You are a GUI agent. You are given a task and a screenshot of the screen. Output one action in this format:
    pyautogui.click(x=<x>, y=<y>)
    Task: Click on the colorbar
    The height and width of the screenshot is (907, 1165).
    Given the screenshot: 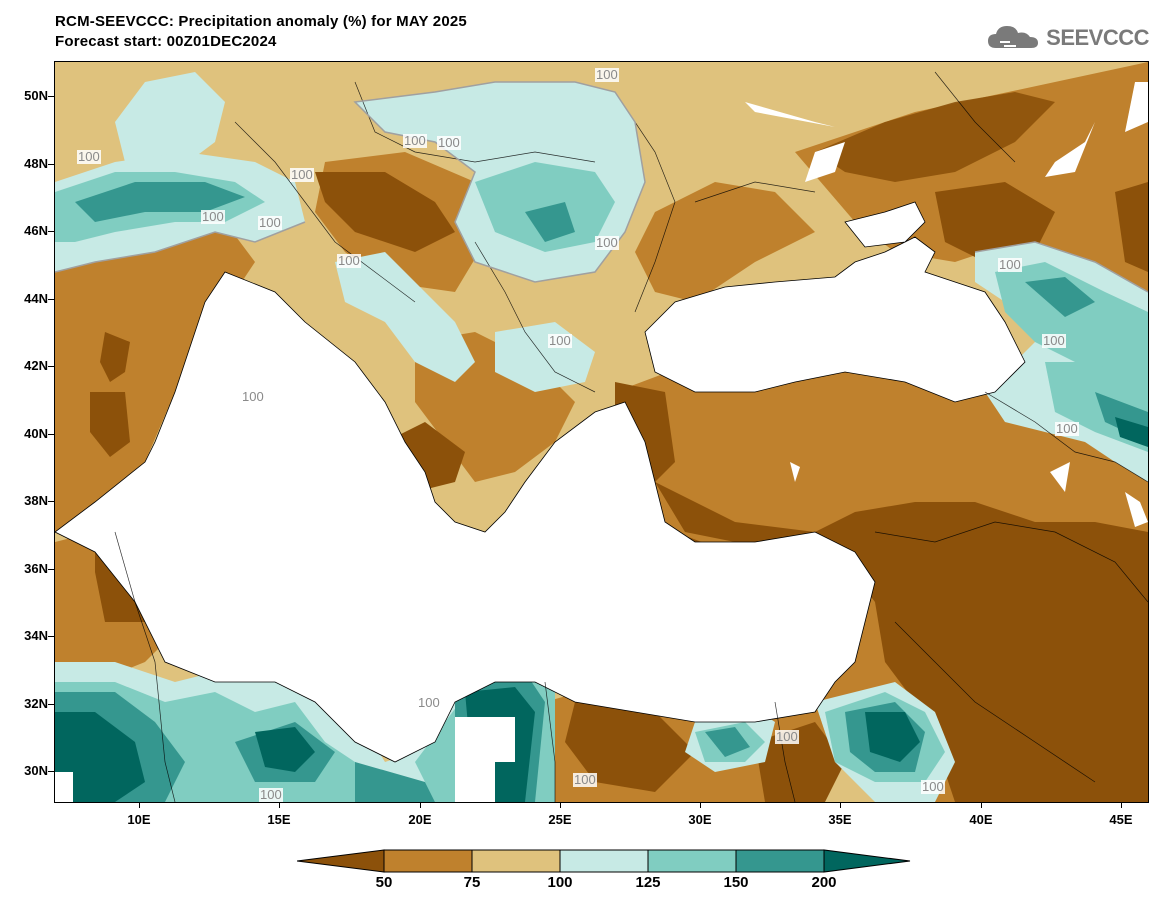 What is the action you would take?
    pyautogui.click(x=603, y=863)
    